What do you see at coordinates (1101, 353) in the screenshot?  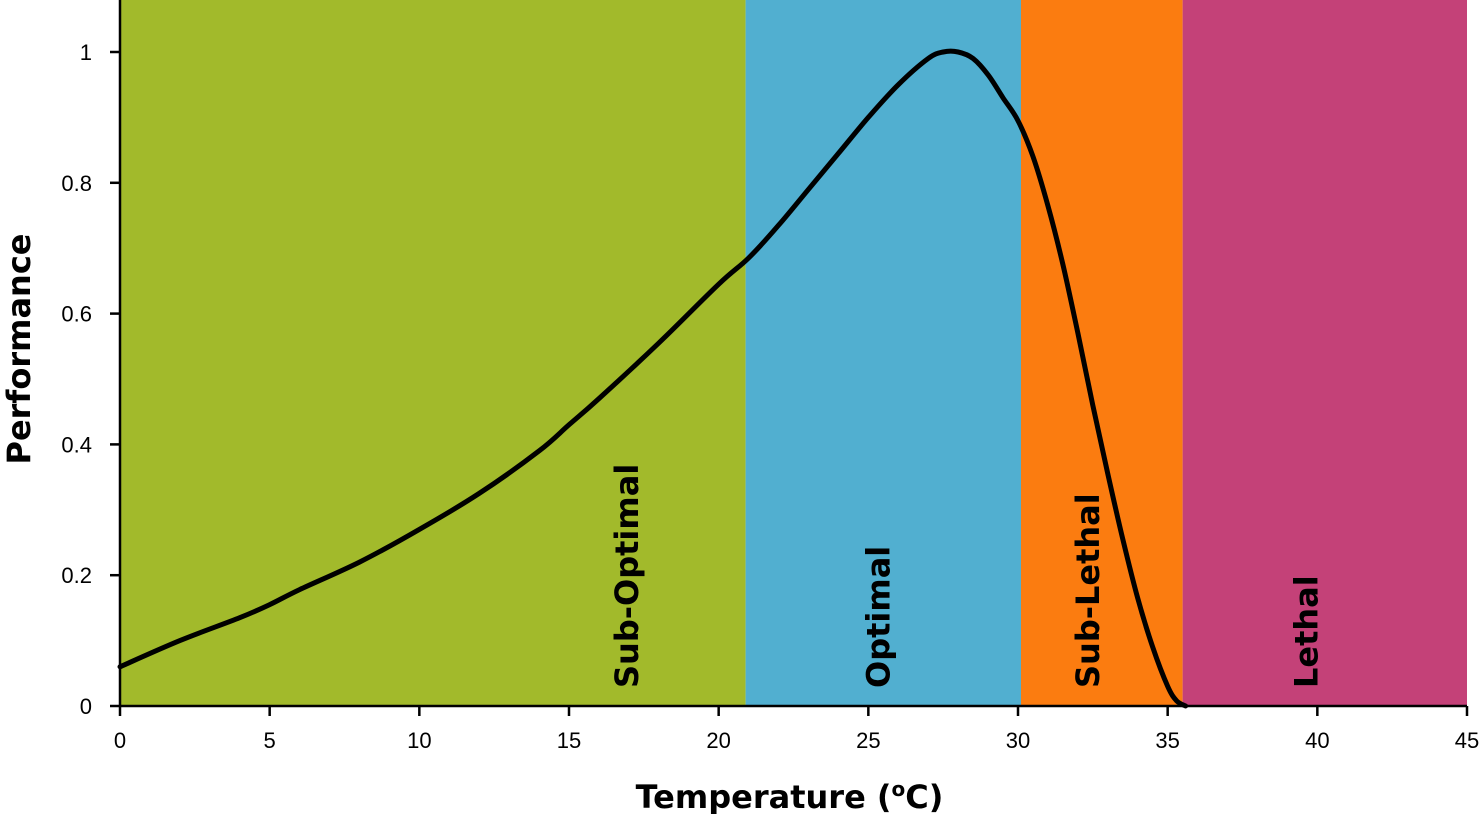 I see `region-sub-lethal` at bounding box center [1101, 353].